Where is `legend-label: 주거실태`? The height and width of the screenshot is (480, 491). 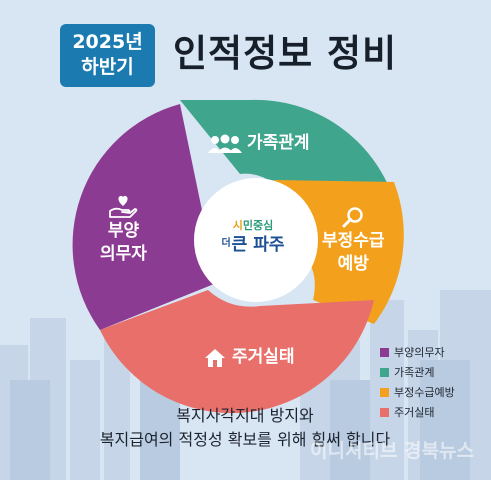 legend-label: 주거실태 is located at coordinates (414, 412).